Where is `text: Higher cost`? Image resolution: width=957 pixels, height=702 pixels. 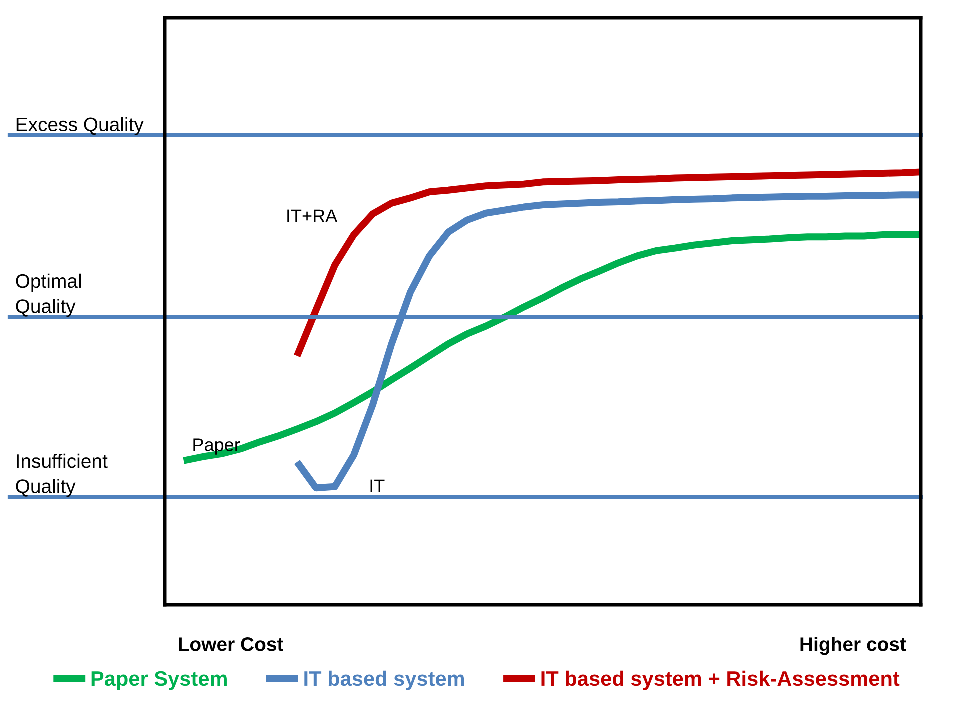 text: Higher cost is located at coordinates (853, 646).